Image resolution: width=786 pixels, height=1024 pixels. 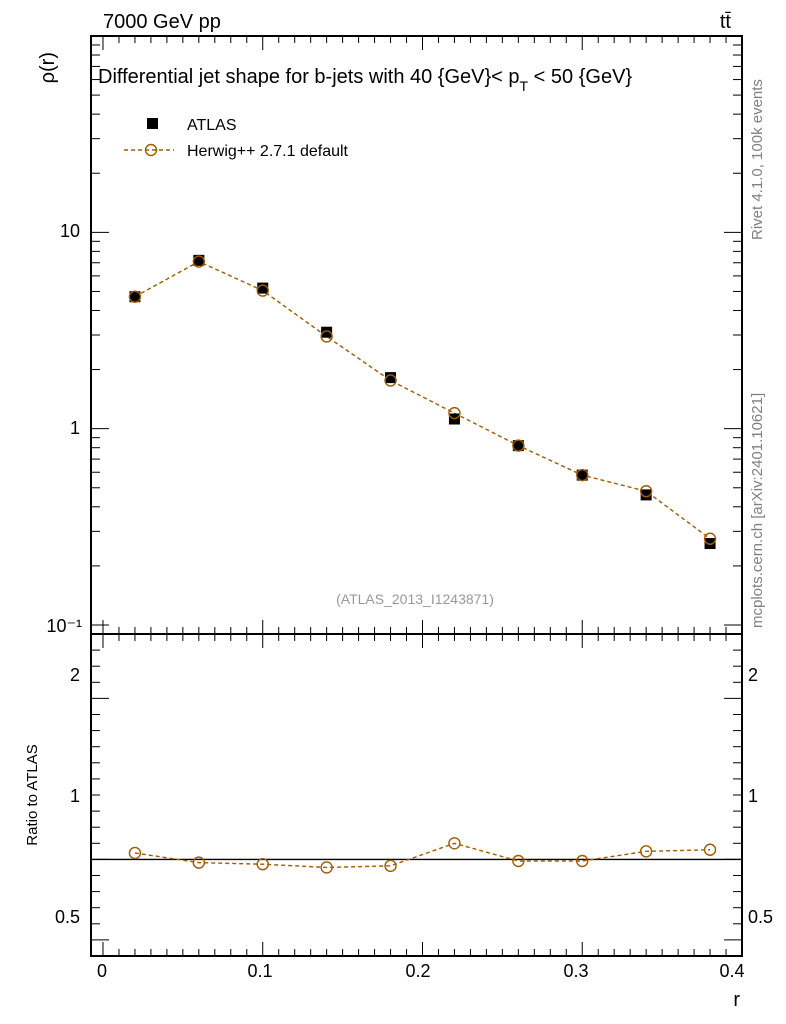 What do you see at coordinates (32, 794) in the screenshot?
I see `ratio-y-axis-label: Ratio to ATLAS` at bounding box center [32, 794].